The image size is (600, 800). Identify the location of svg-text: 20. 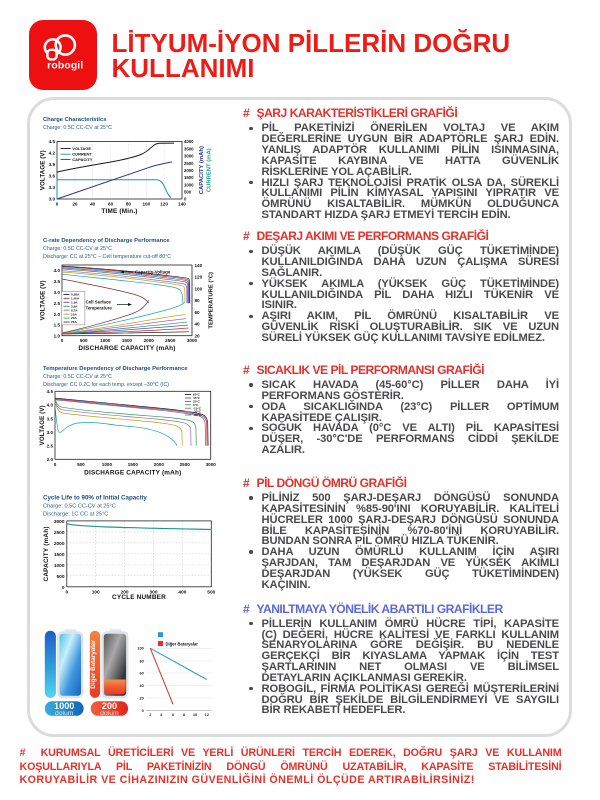
(198, 336).